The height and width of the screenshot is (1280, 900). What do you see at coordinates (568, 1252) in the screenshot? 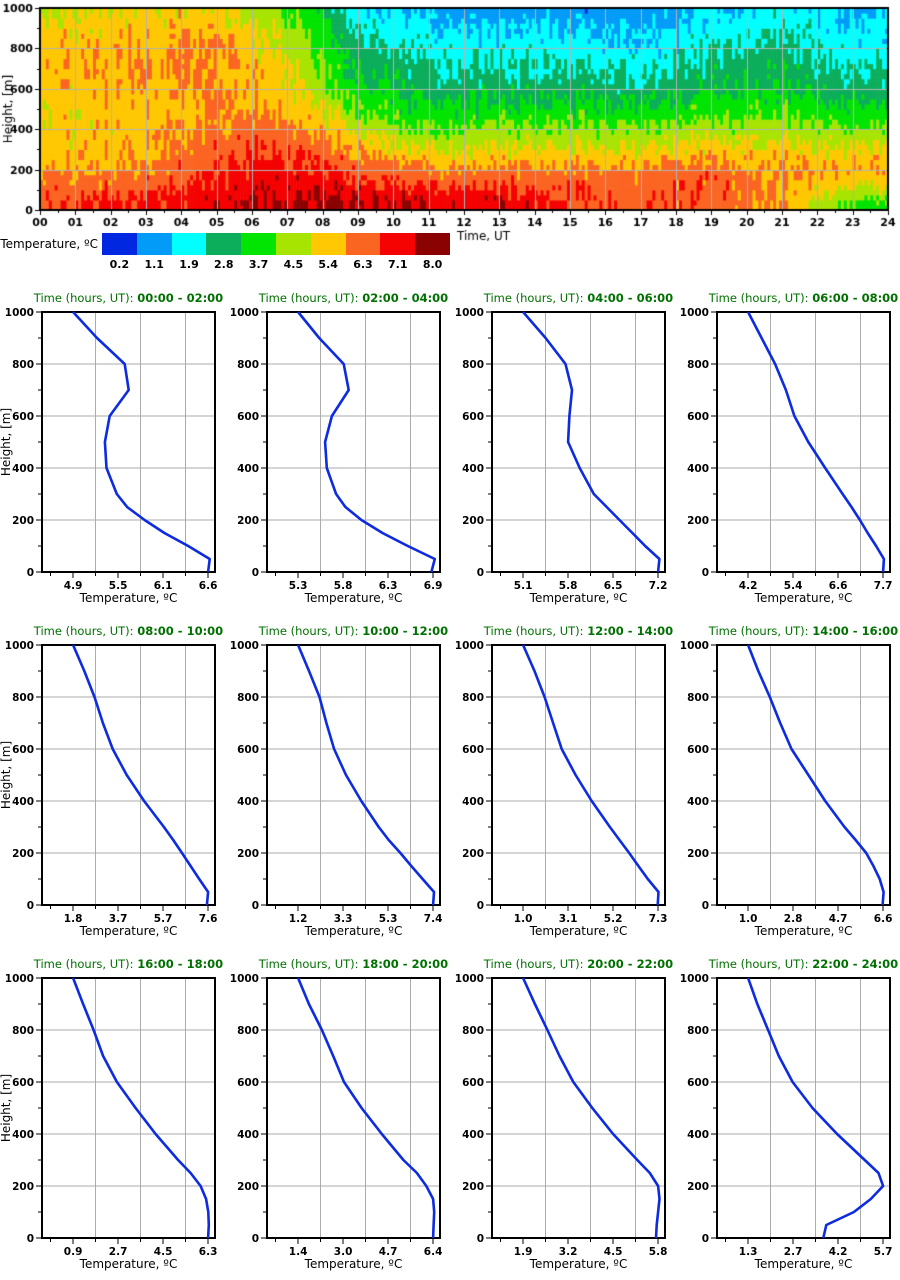
I see `svg-text: 3.2` at bounding box center [568, 1252].